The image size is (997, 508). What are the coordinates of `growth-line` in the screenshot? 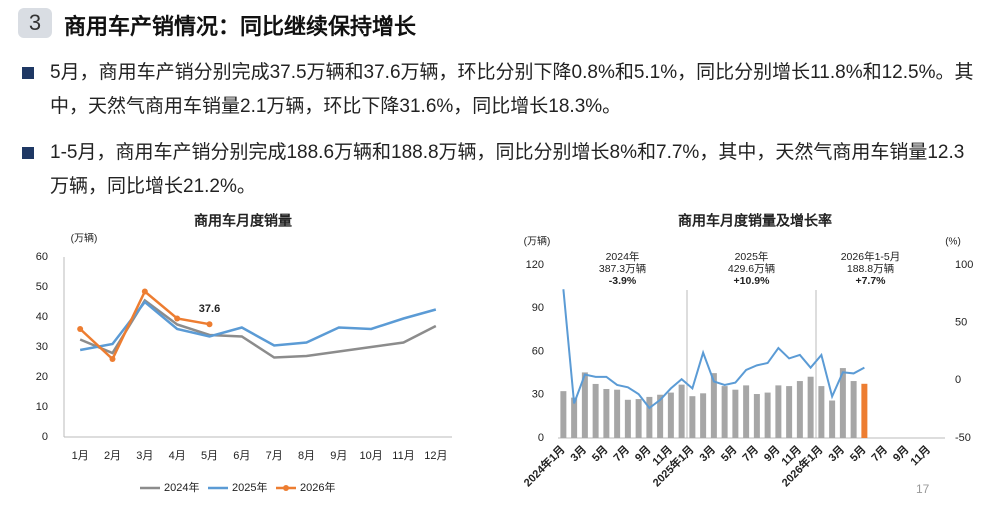 It's located at (713, 349).